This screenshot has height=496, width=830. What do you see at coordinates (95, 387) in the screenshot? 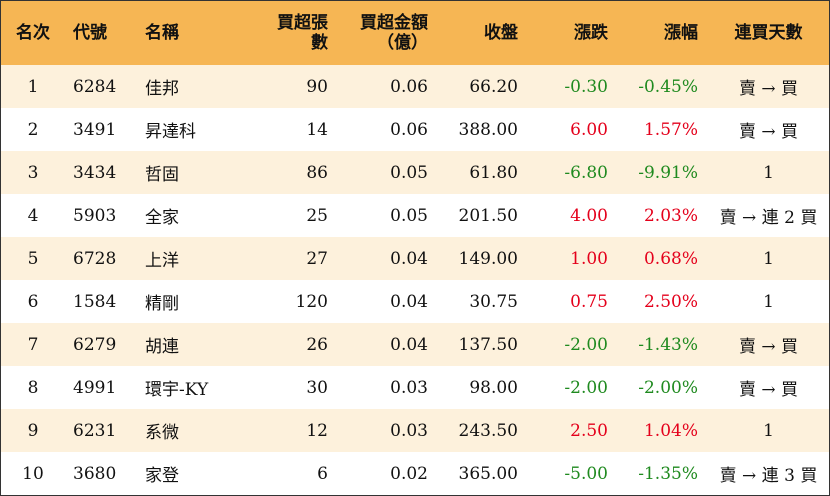
I see `cell-code: 4991` at bounding box center [95, 387].